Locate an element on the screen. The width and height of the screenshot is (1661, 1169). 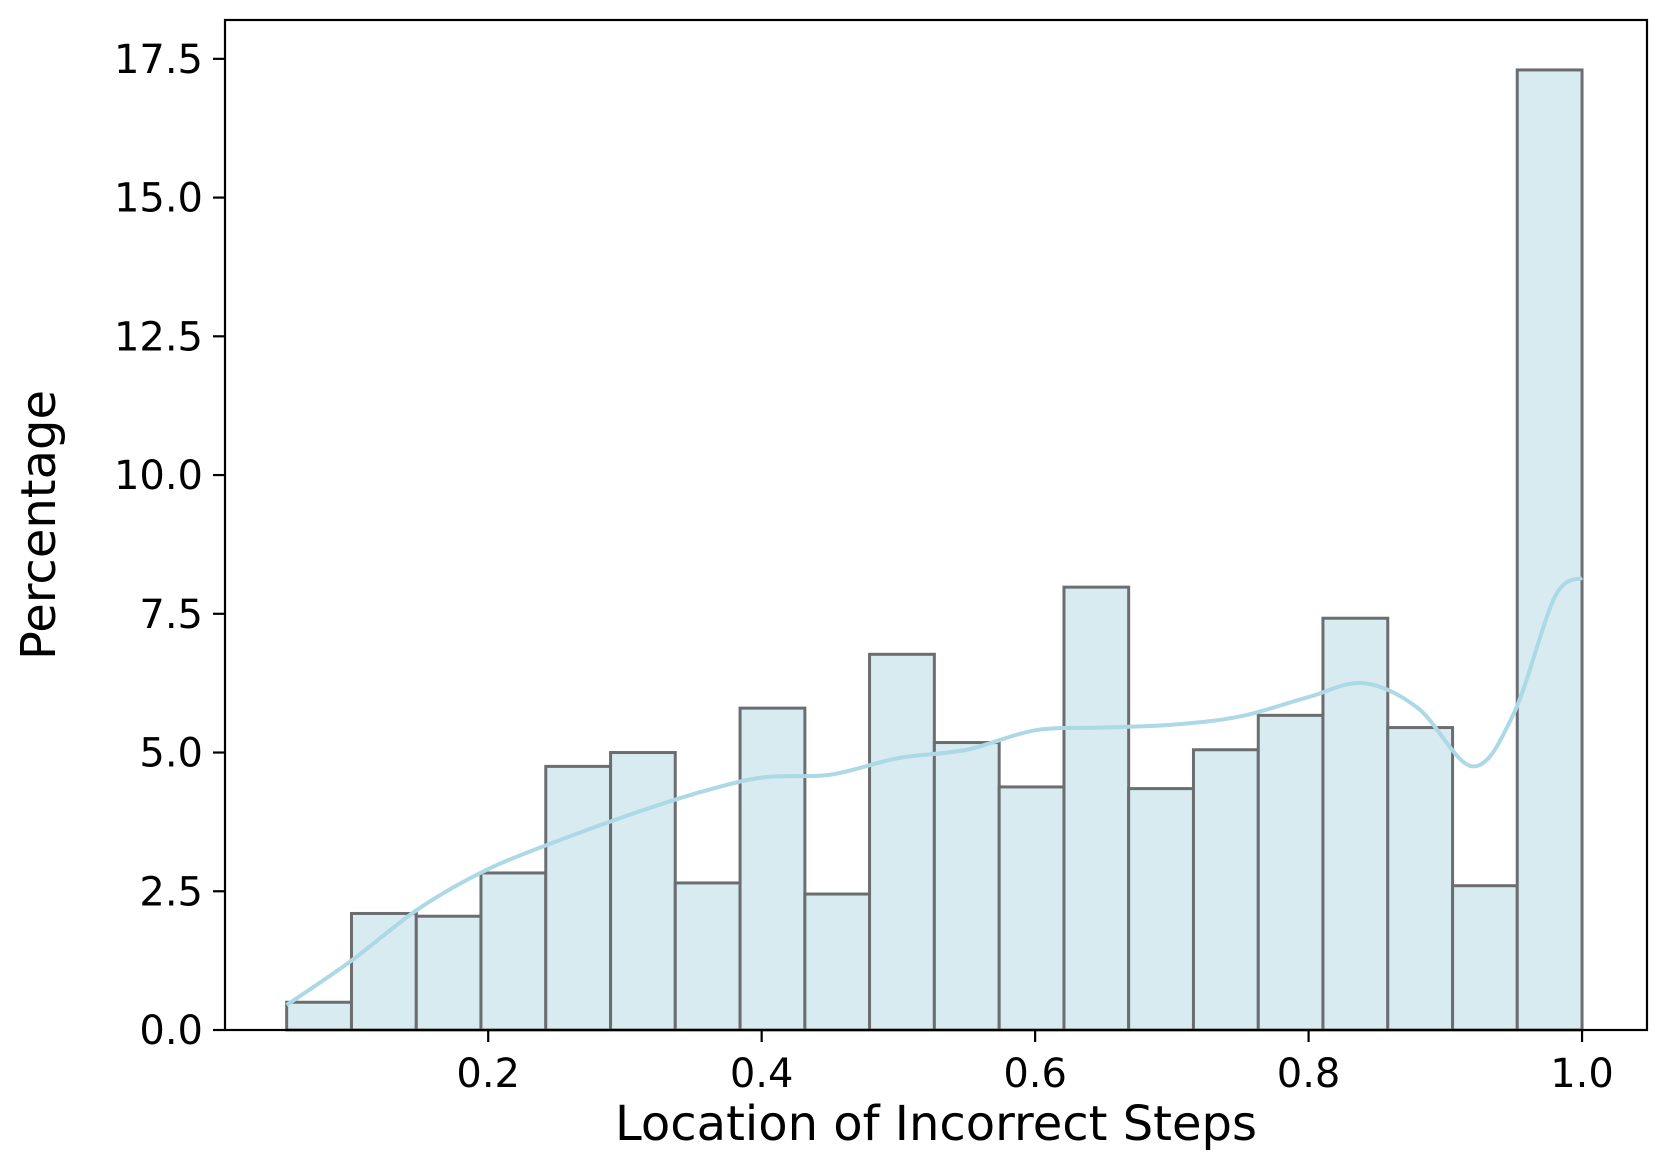
x-axis-label: Location of Incorrect Steps is located at coordinates (936, 1124).